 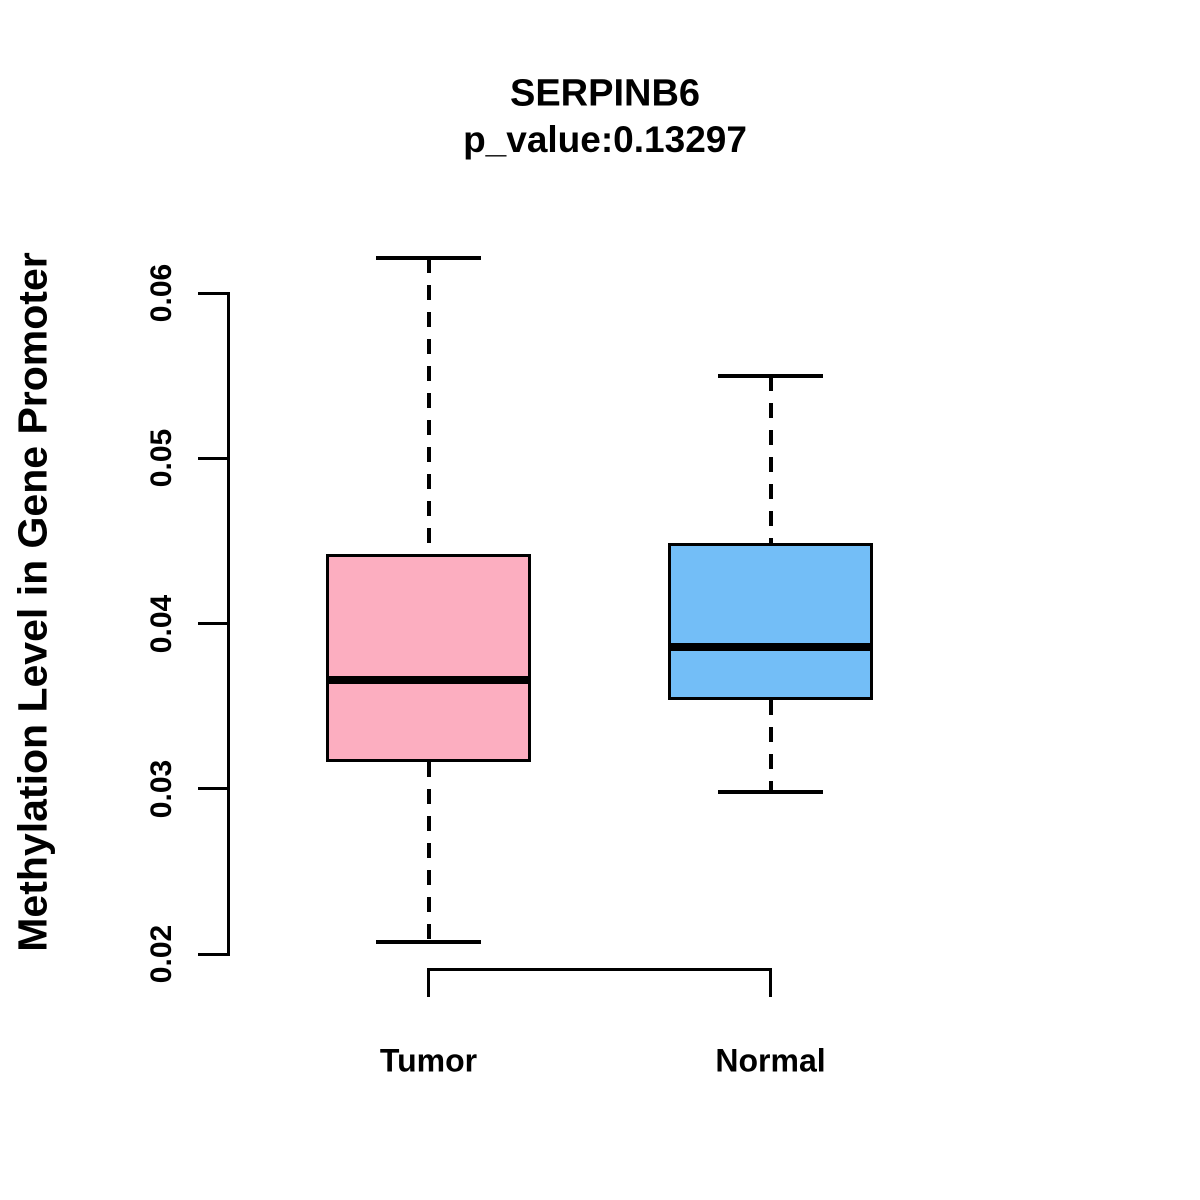 What do you see at coordinates (770, 375) in the screenshot?
I see `normal-upper-staple` at bounding box center [770, 375].